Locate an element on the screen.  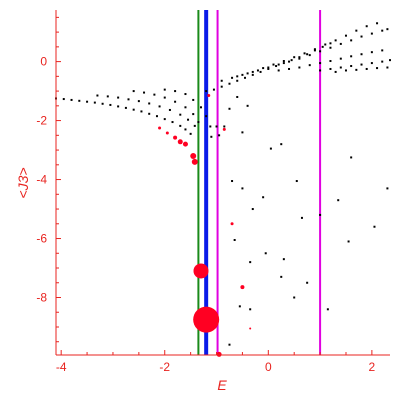
y-tick-label: -2 is located at coordinates (41, 121).